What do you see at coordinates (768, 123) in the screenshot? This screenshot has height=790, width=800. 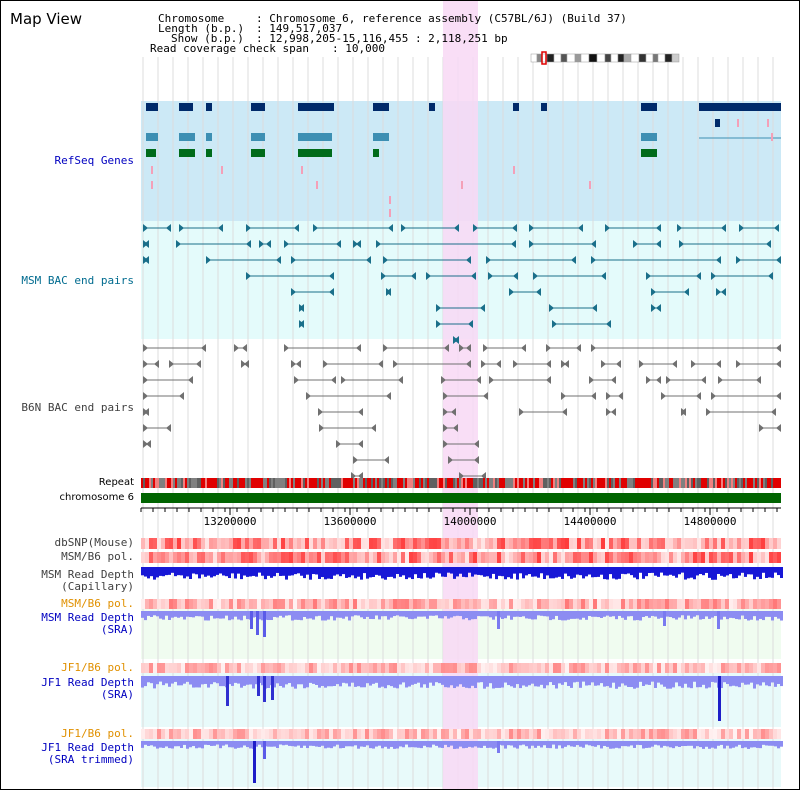 I see `refseq-marker` at bounding box center [768, 123].